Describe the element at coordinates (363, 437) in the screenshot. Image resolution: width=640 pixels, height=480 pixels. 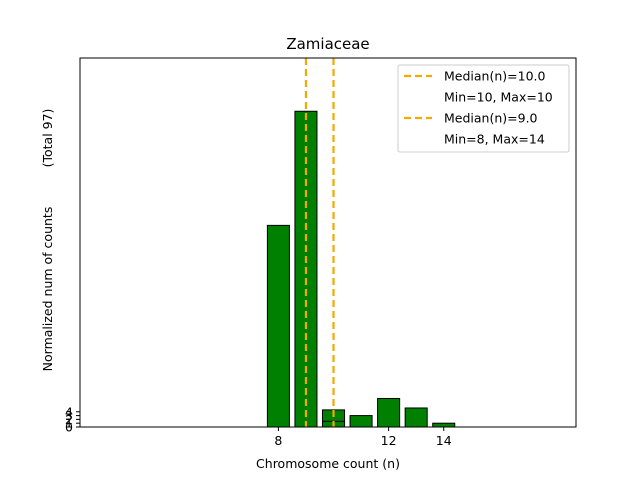
I see `x-axis-ticks: 8 12 14` at that location.